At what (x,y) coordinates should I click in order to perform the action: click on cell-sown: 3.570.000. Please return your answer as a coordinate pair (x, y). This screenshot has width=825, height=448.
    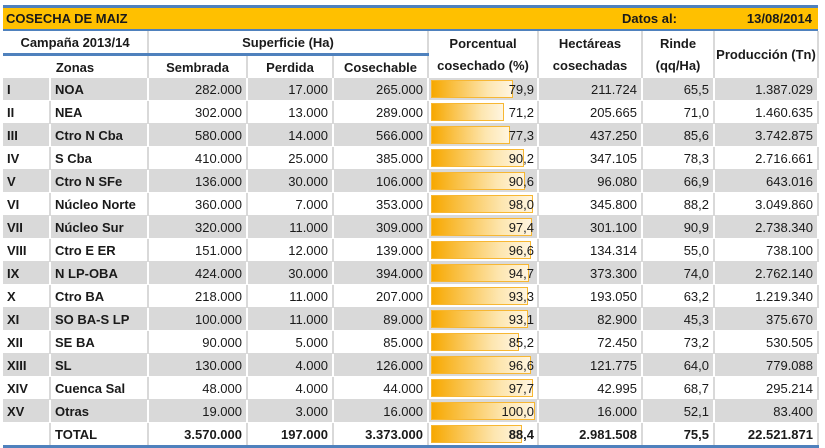
    Looking at the image, I should click on (198, 435).